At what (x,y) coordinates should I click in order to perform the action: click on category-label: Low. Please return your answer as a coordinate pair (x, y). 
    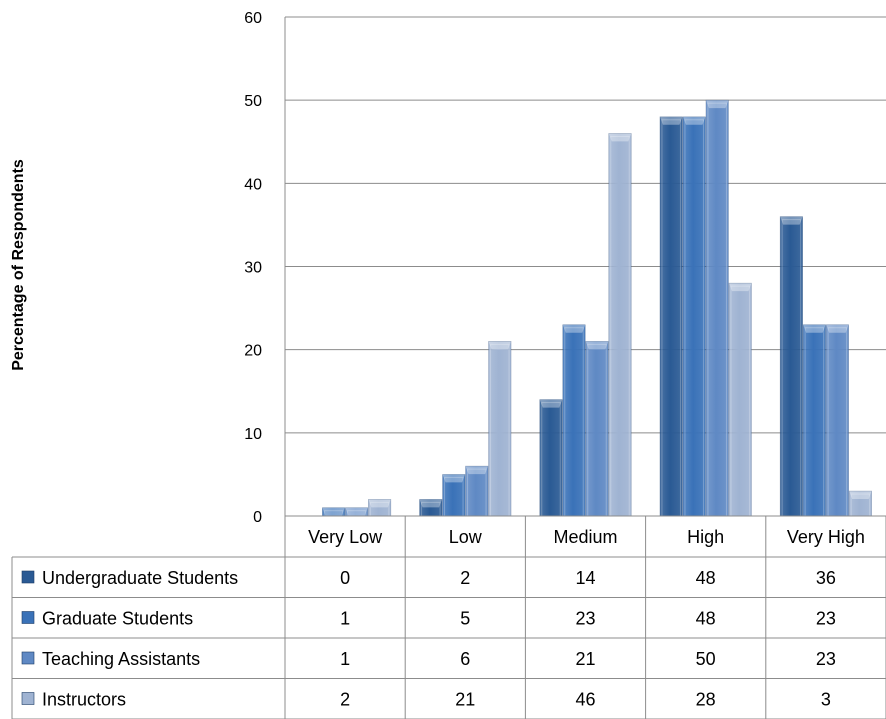
    Looking at the image, I should click on (466, 537).